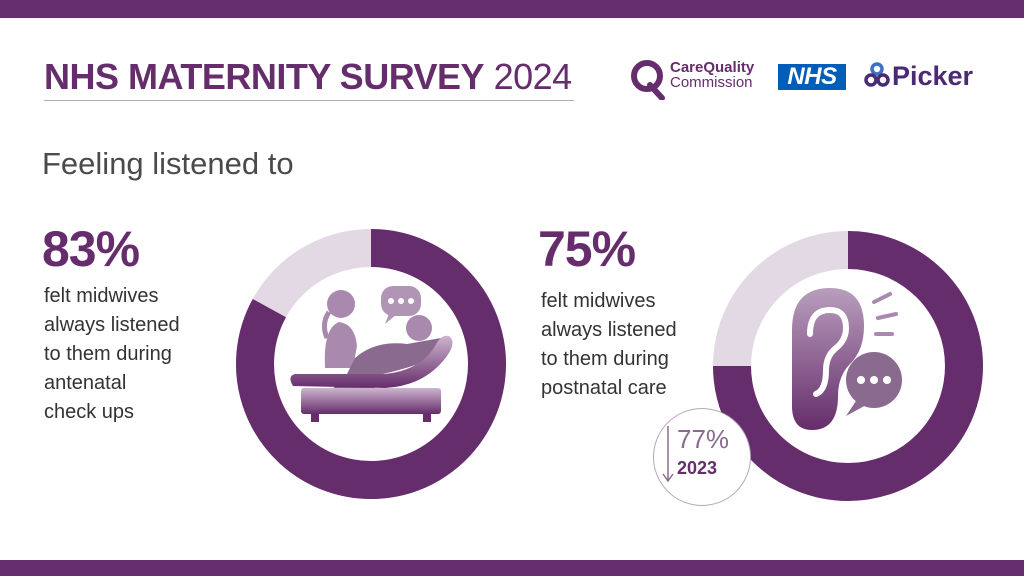 The image size is (1024, 576). Describe the element at coordinates (711, 82) in the screenshot. I see `cqc-line2: Commission` at that location.